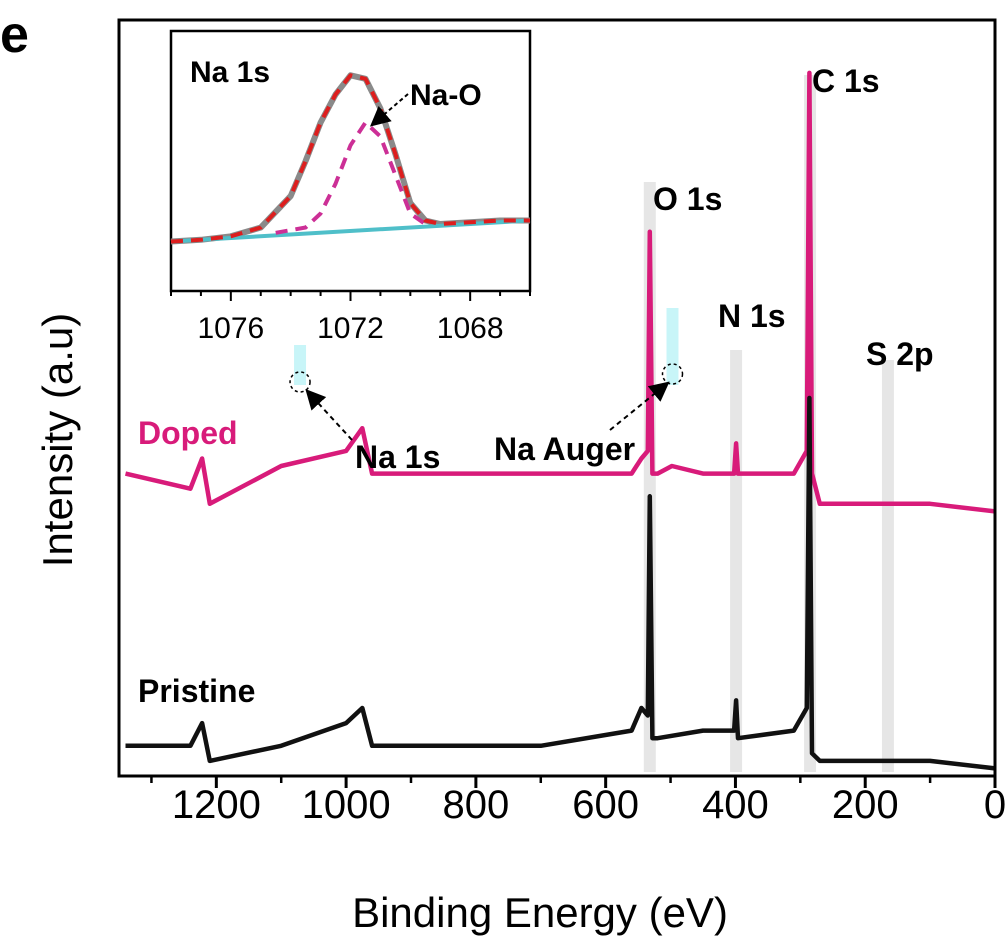 This screenshot has height=942, width=1008. I want to click on annotation-o-1s: O 1s, so click(687, 199).